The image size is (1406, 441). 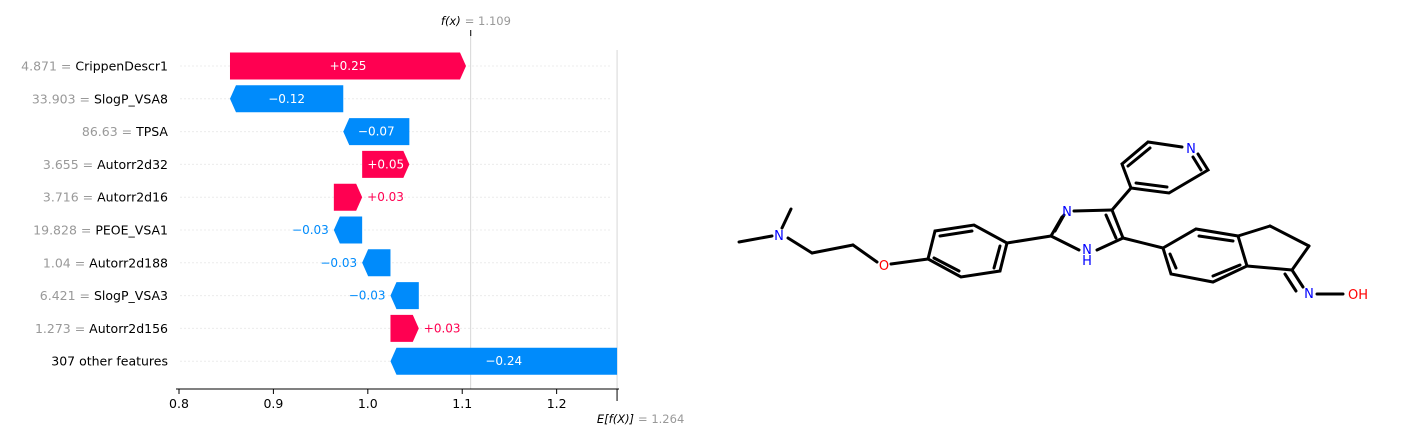 I want to click on feature-label: 19.828 = PEOE_VSA1, so click(x=100, y=230).